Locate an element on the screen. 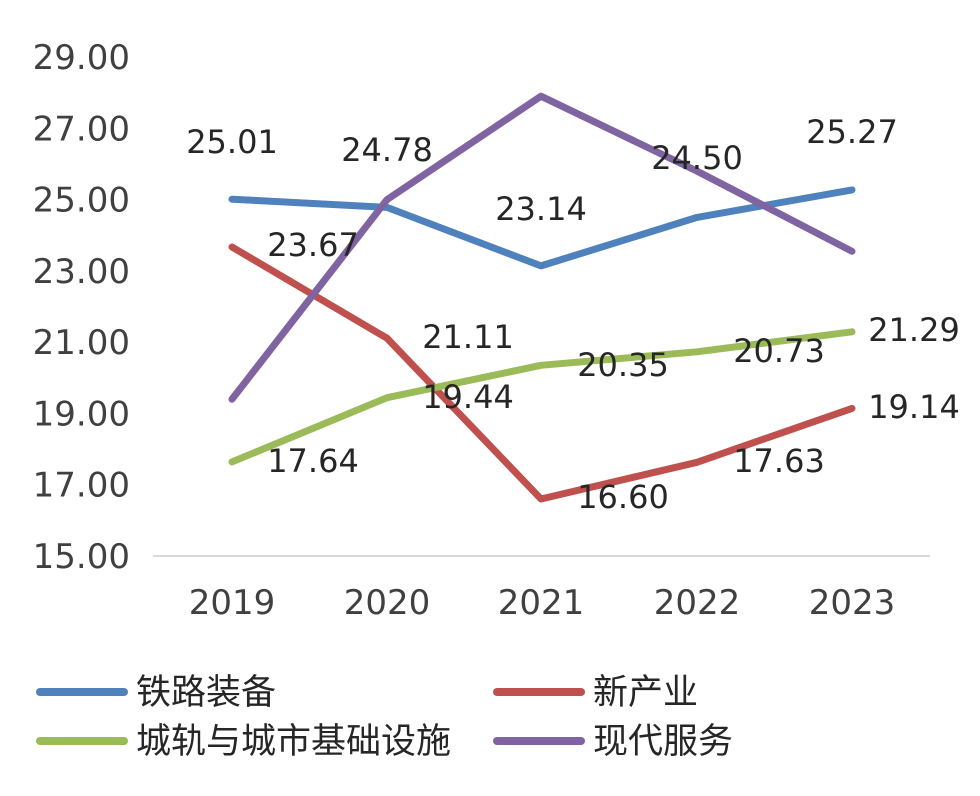 This screenshot has width=980, height=796. data-label: 21.29 is located at coordinates (914, 330).